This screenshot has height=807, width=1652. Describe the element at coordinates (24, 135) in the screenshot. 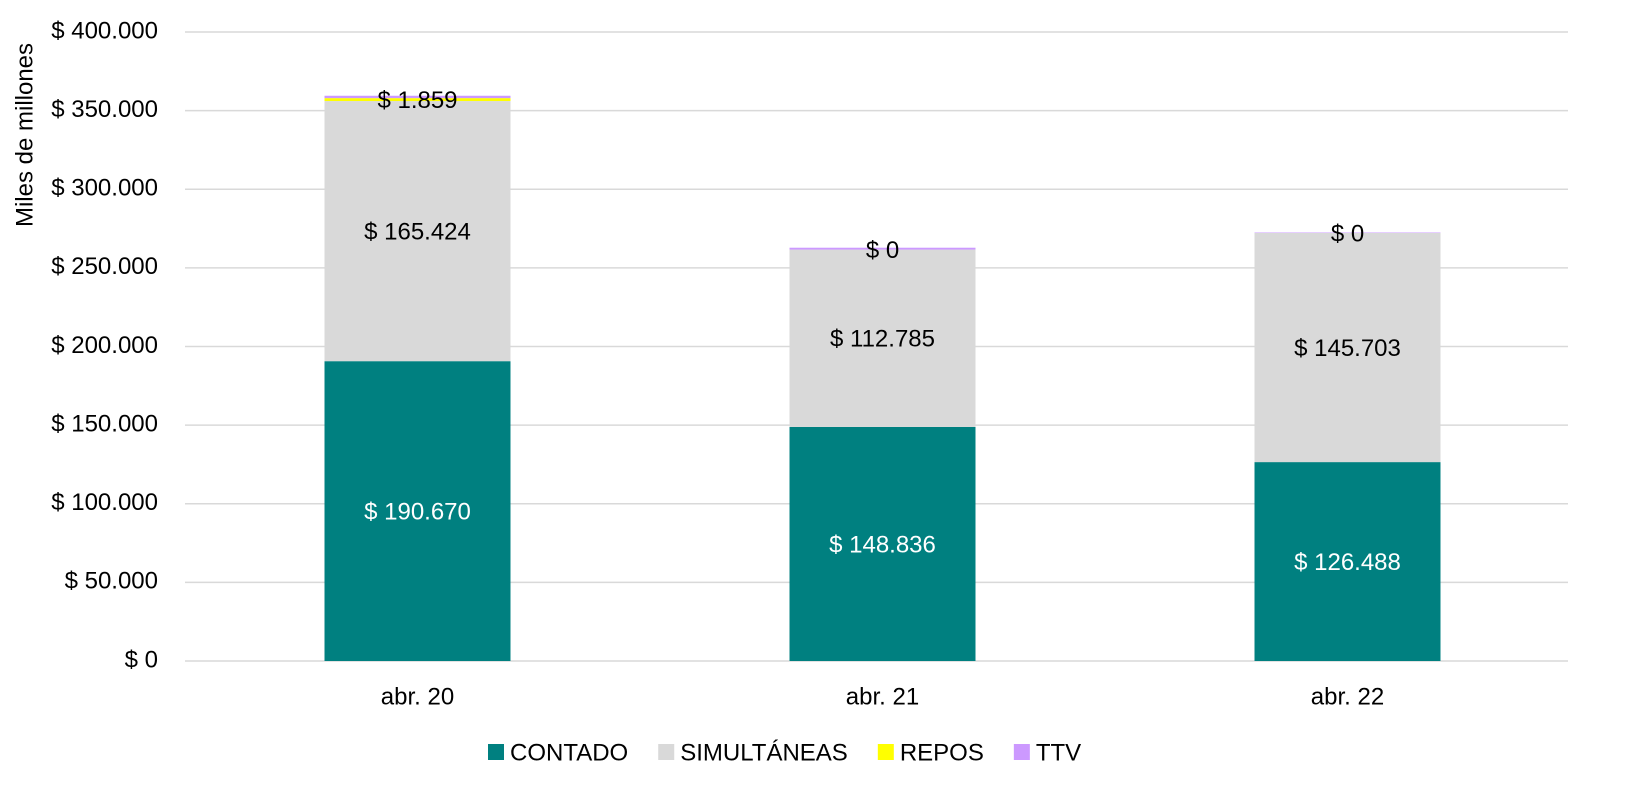

I see `y-axis-label: Miles de millones` at that location.